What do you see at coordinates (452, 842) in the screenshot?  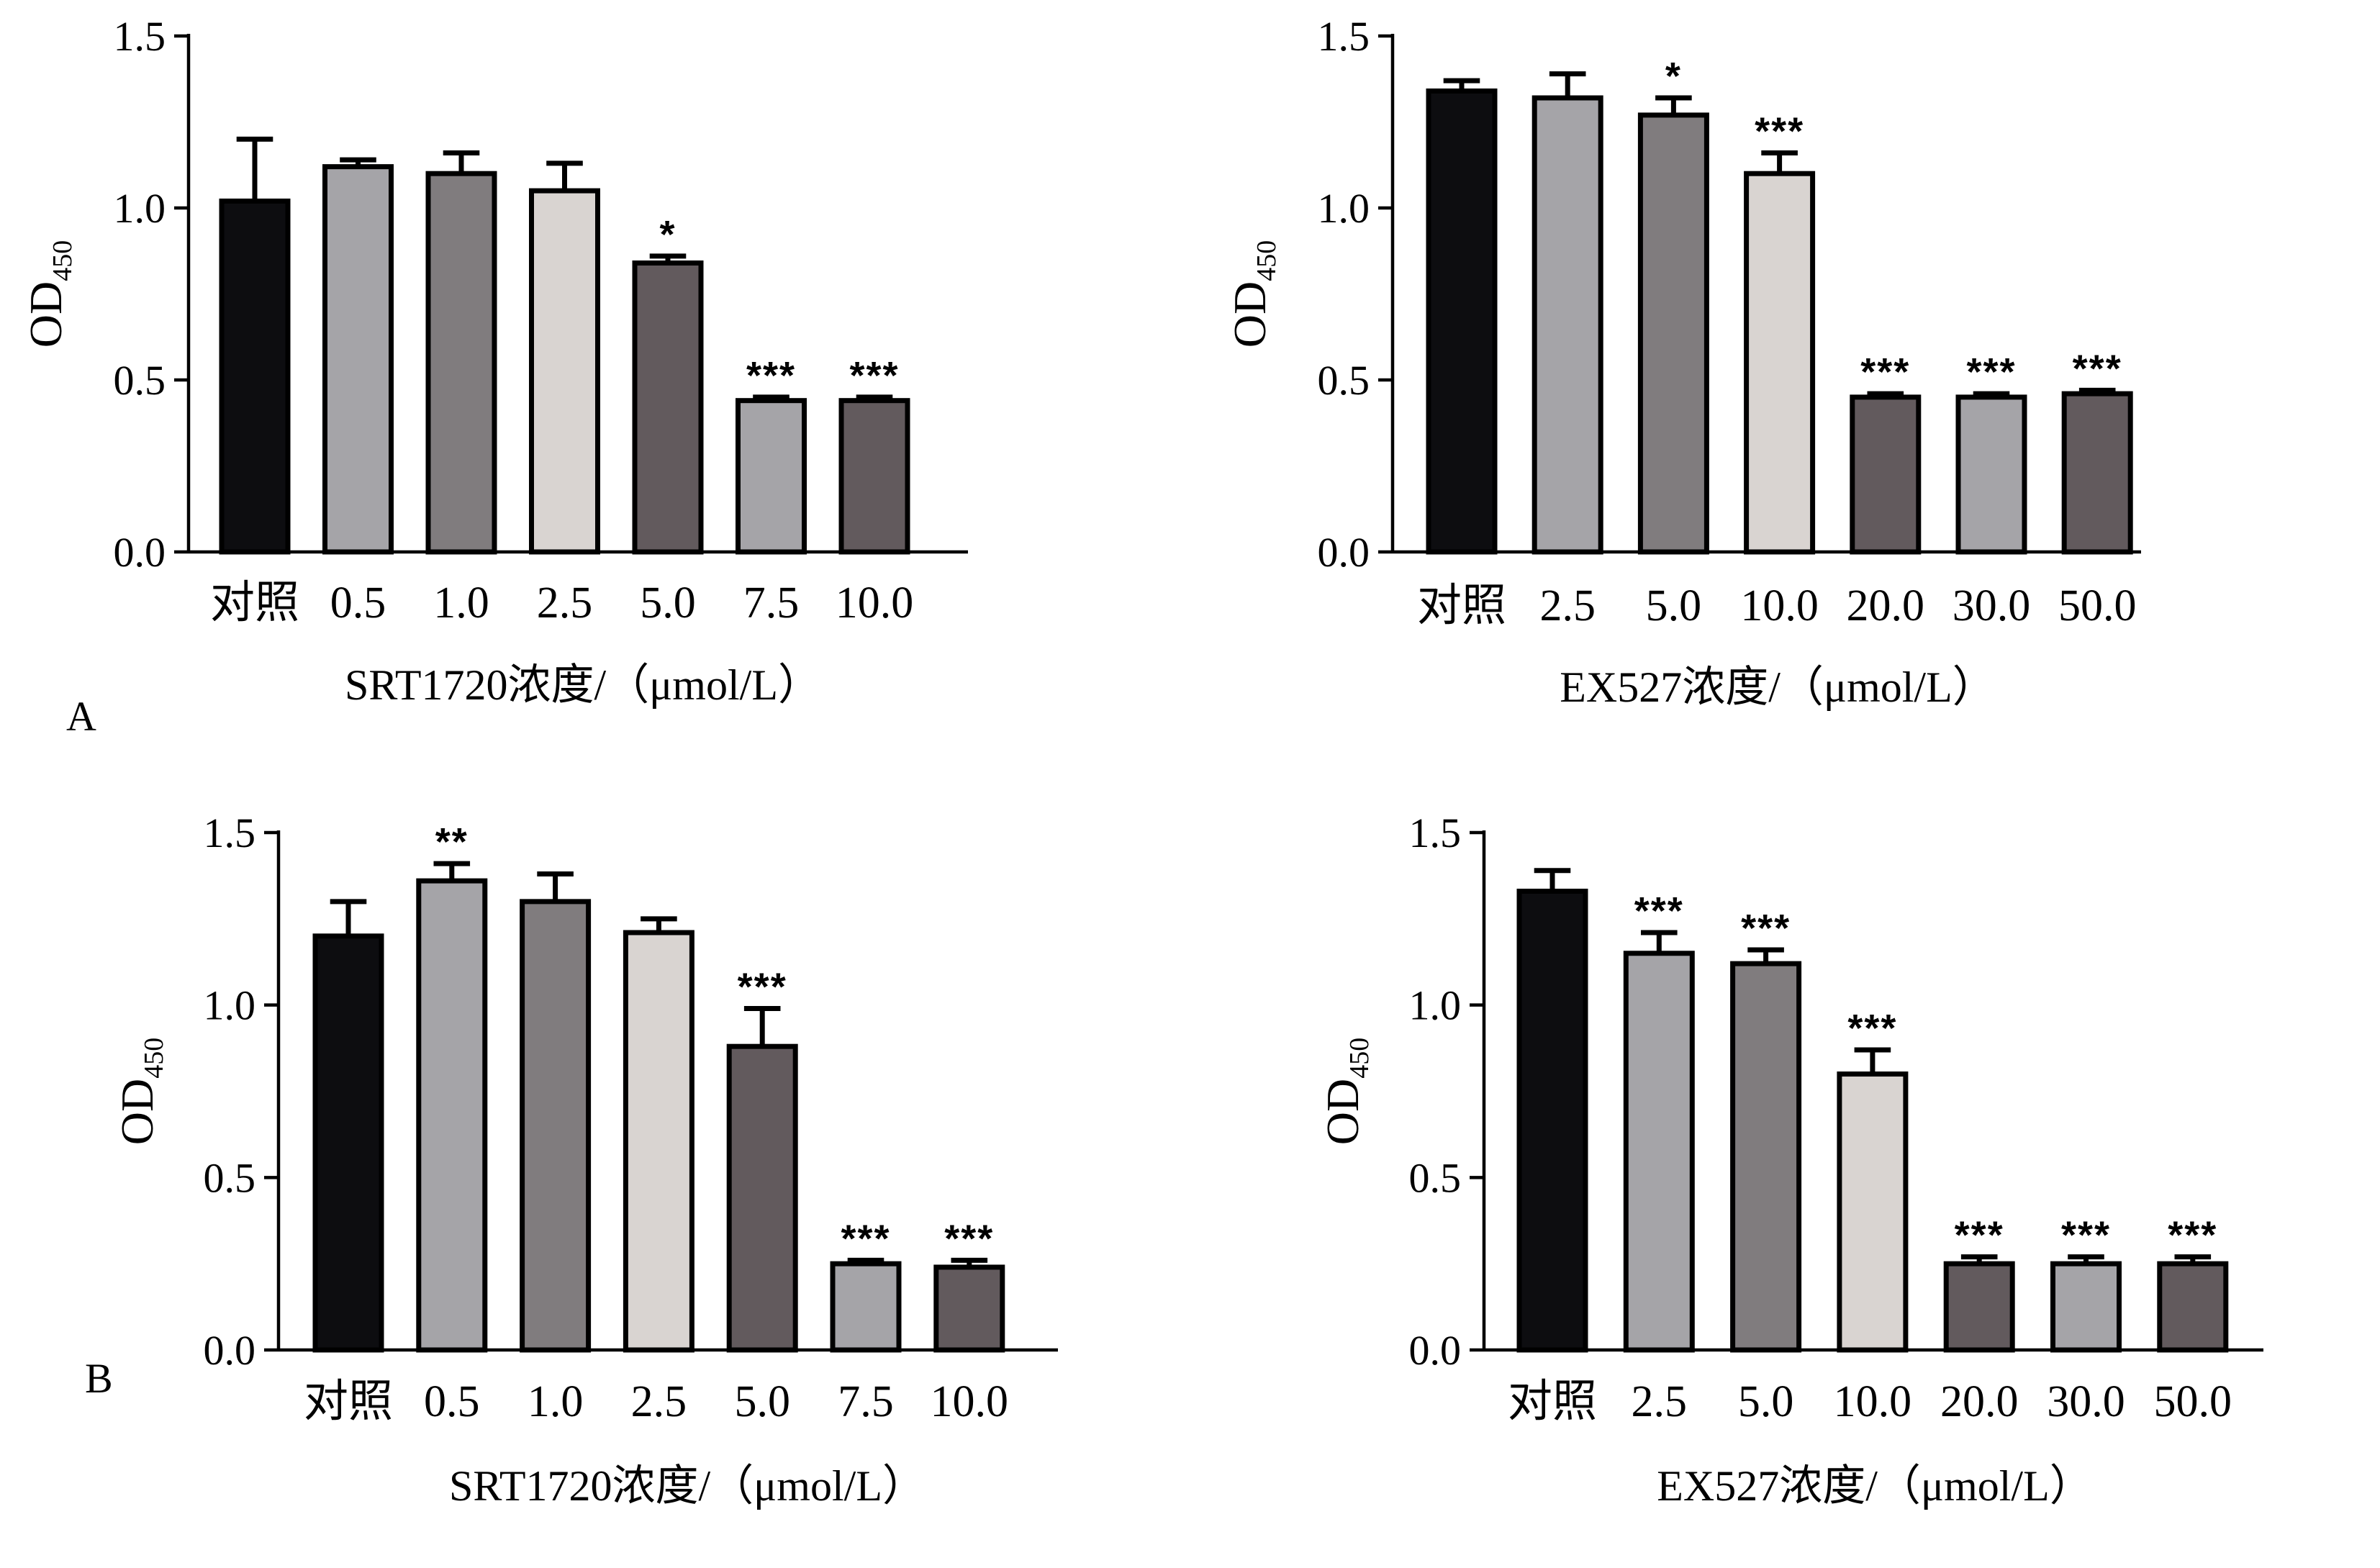 I see `significance-mark: **` at bounding box center [452, 842].